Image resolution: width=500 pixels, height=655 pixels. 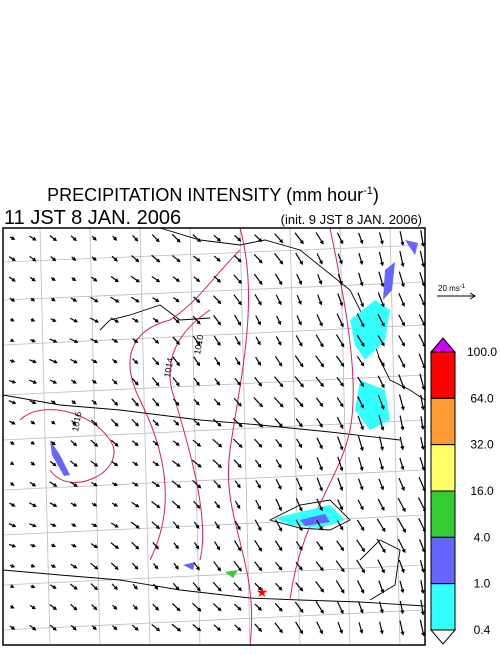 I want to click on isobar-label: 1010, so click(x=198, y=344).